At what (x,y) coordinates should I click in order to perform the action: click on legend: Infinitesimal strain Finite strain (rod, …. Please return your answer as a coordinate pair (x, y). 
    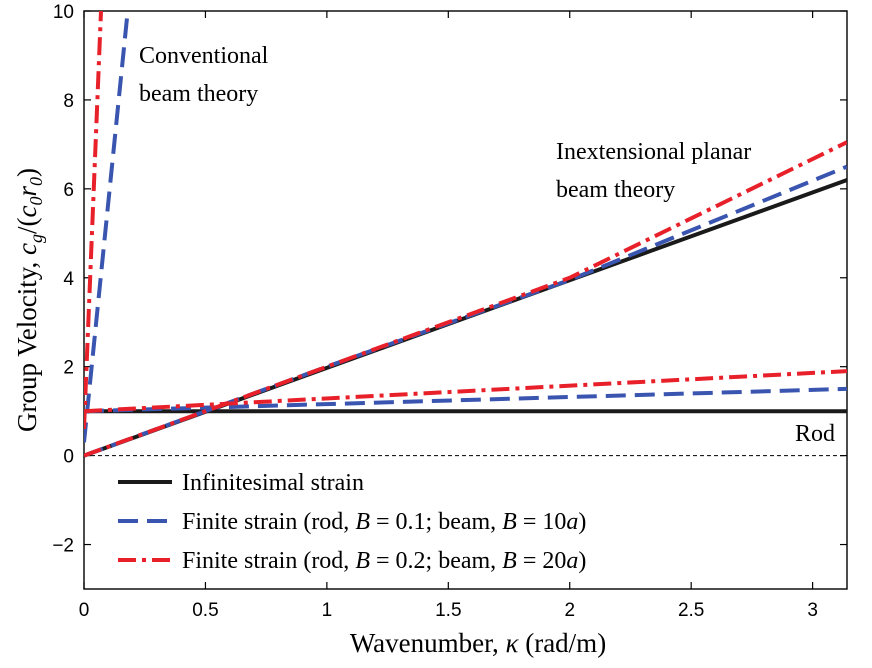
    Looking at the image, I should click on (352, 522).